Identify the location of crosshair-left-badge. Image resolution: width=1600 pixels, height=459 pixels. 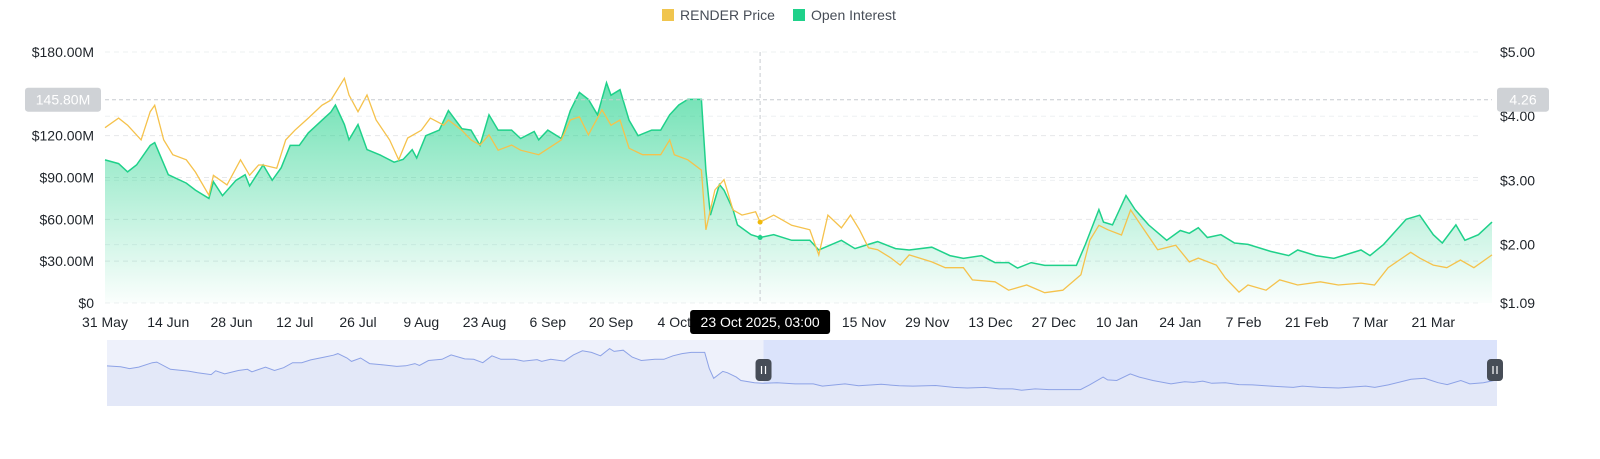
(63, 99).